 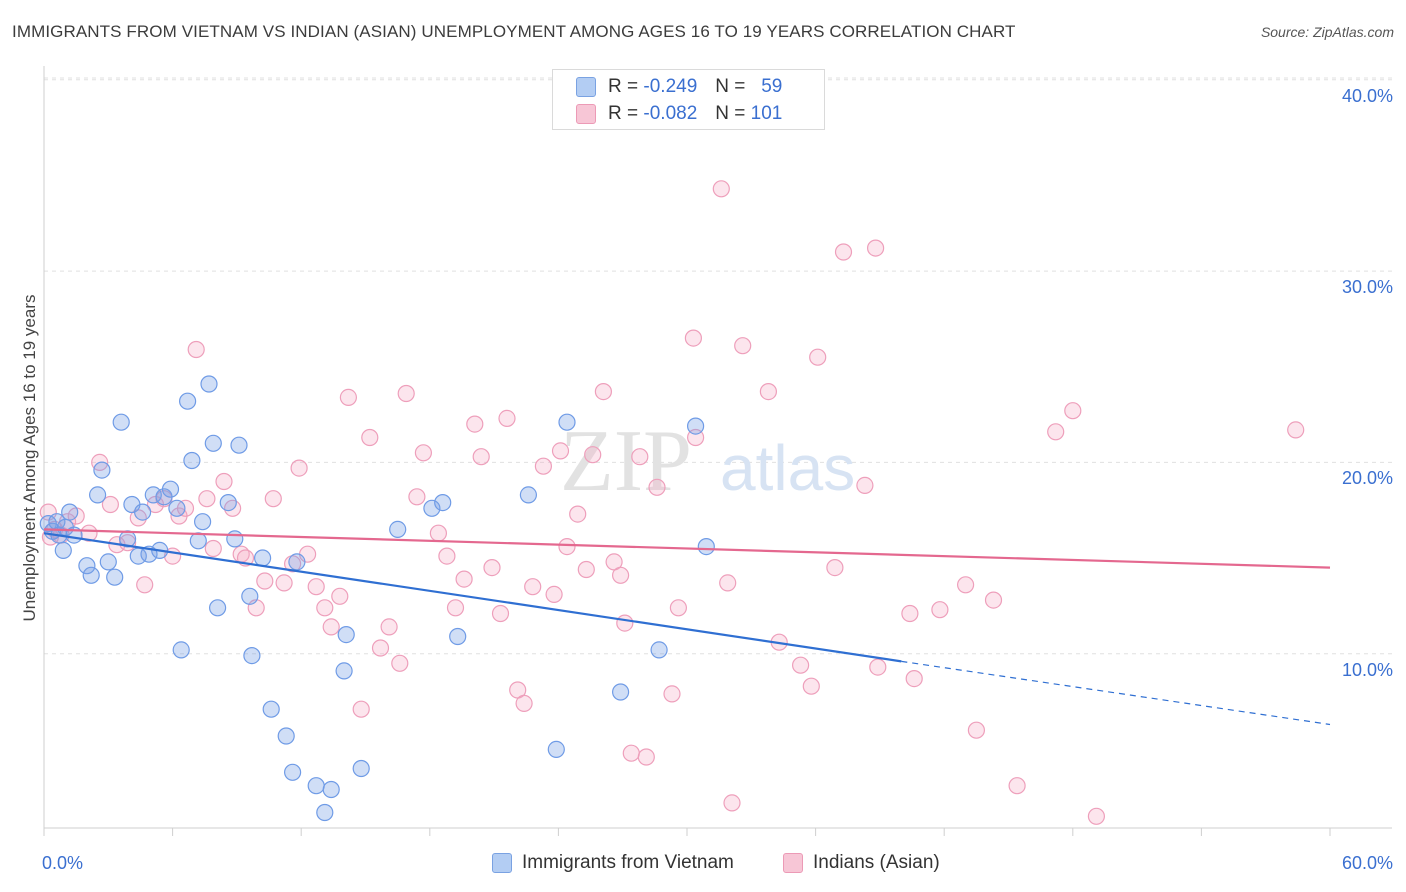 What do you see at coordinates (670, 113) in the screenshot?
I see `r-value: -0.082` at bounding box center [670, 113].